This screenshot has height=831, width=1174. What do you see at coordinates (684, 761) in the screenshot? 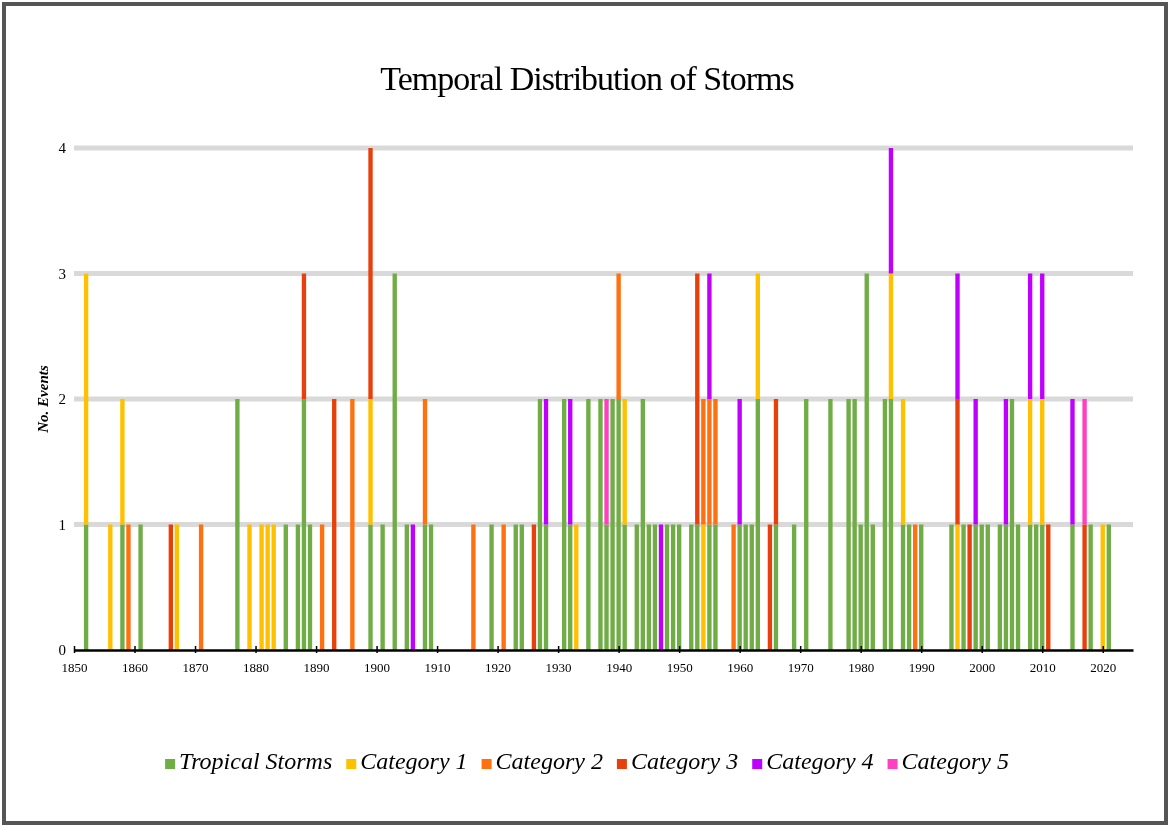
I see `legend-label: Category 3` at bounding box center [684, 761].